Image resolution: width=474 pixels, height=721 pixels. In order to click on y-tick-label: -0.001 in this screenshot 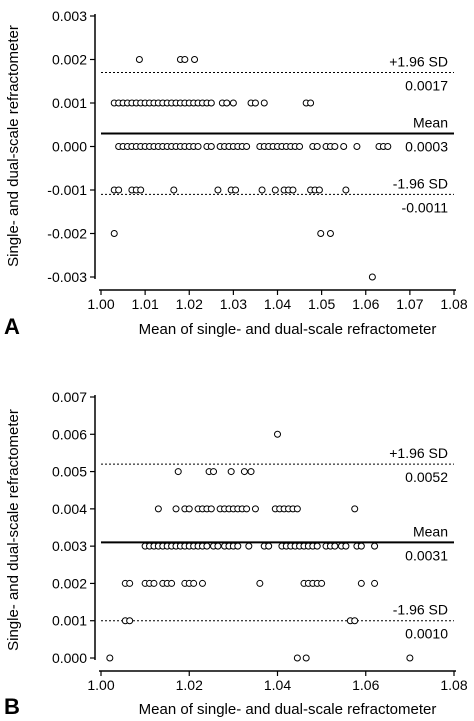, I will do `click(67, 190)`.